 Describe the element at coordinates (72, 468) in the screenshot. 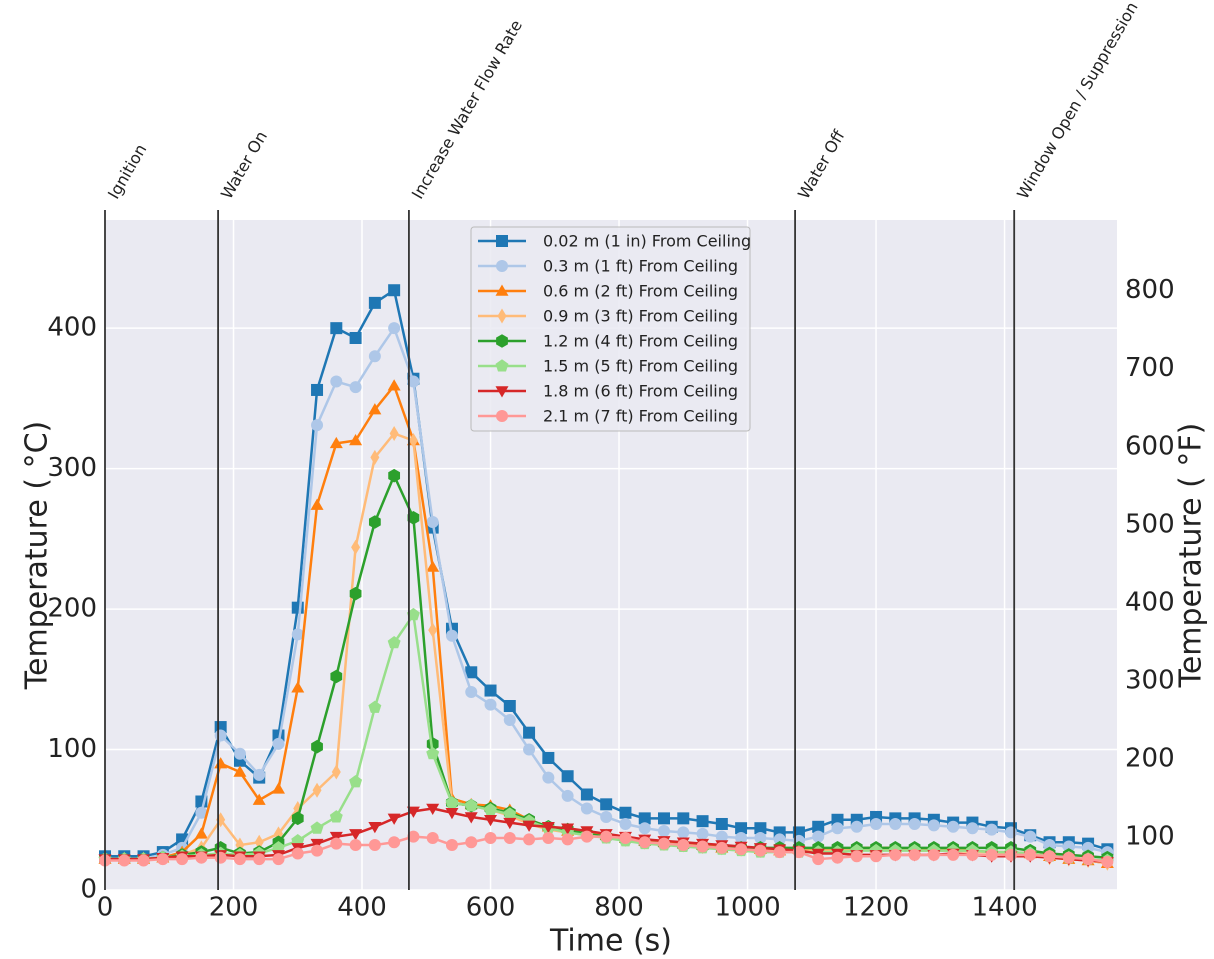

I see `y-tick-label: 300` at that location.